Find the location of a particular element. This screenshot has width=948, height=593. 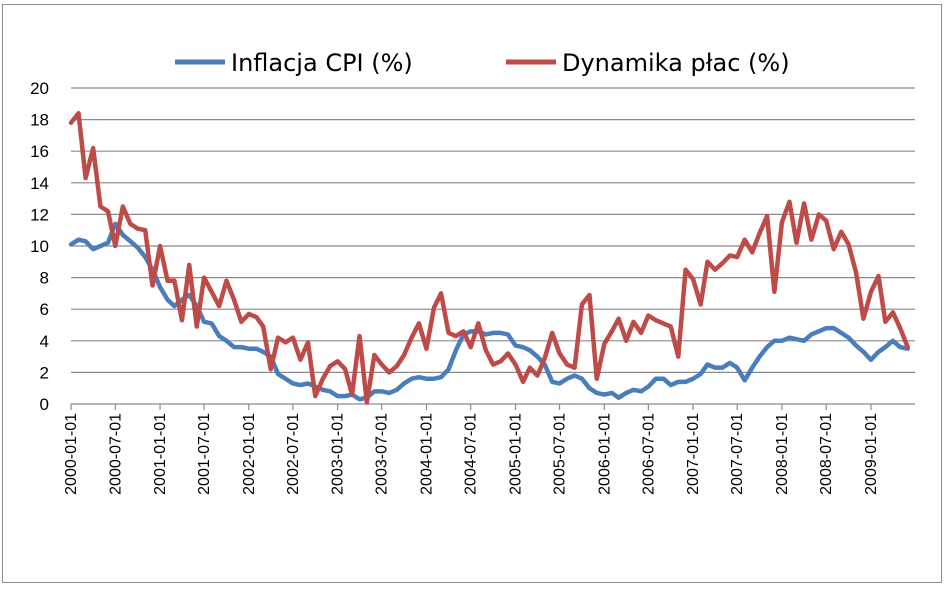

x-tick-label-2005-07-01: 2005-07-01 is located at coordinates (560, 454).